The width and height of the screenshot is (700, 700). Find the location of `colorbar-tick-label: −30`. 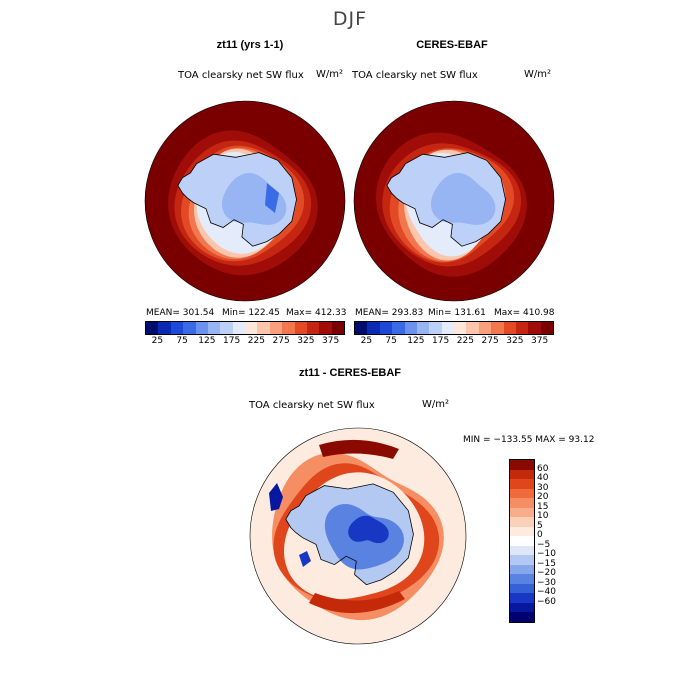

colorbar-tick-label: −30 is located at coordinates (546, 582).